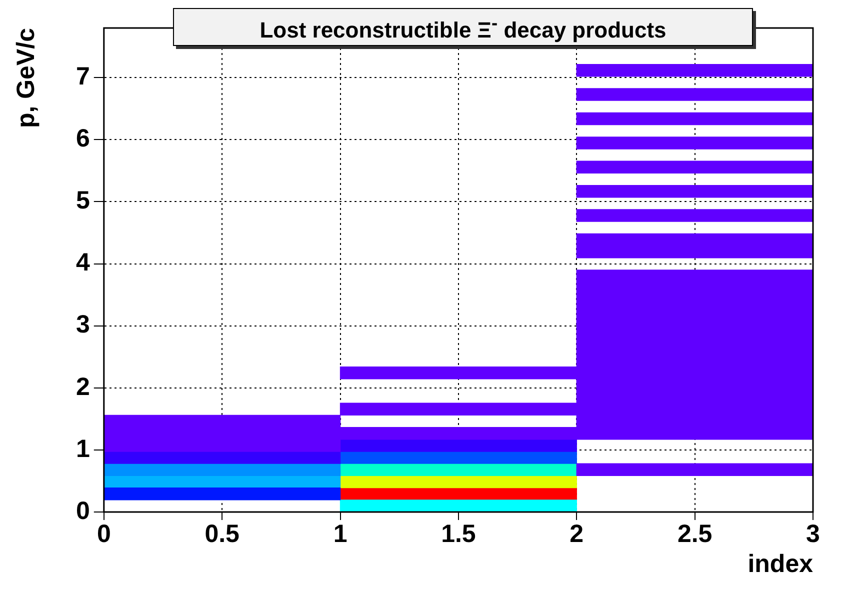  I want to click on x-tick-label: 1, so click(340, 534).